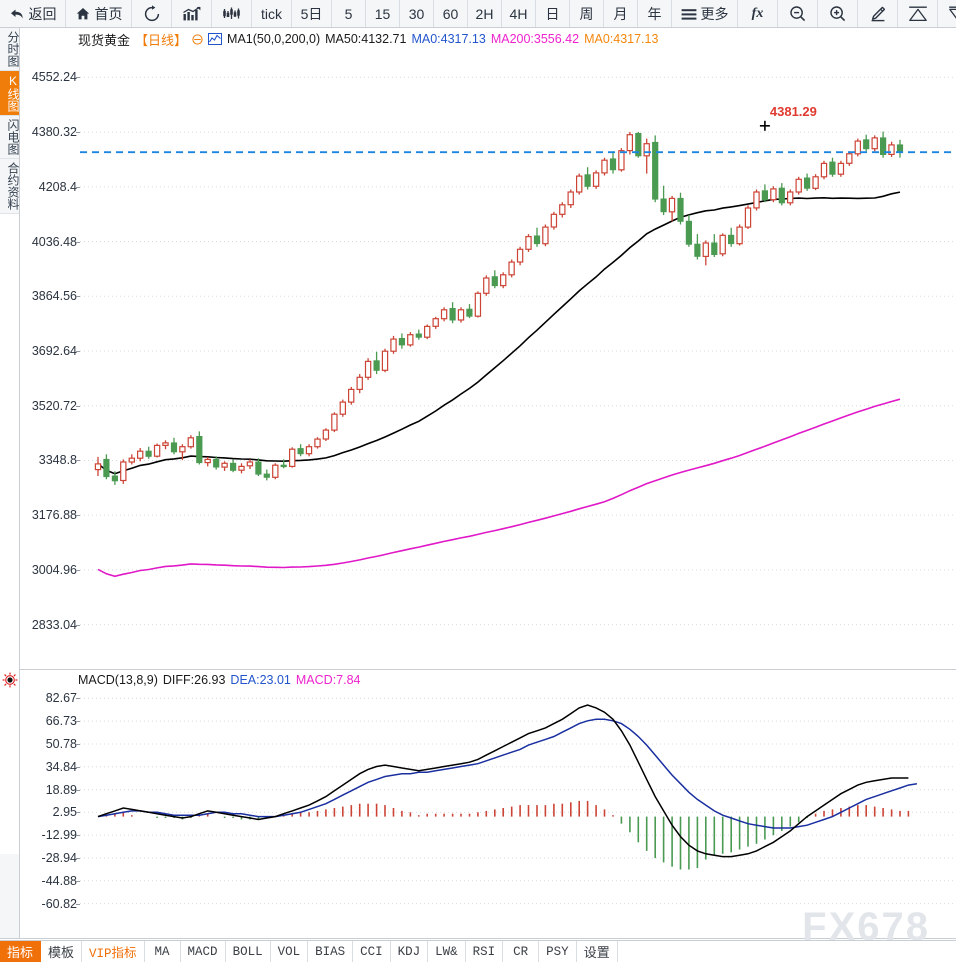 The image size is (956, 962). I want to click on axis-tick-label: 34.84, so click(61, 766).